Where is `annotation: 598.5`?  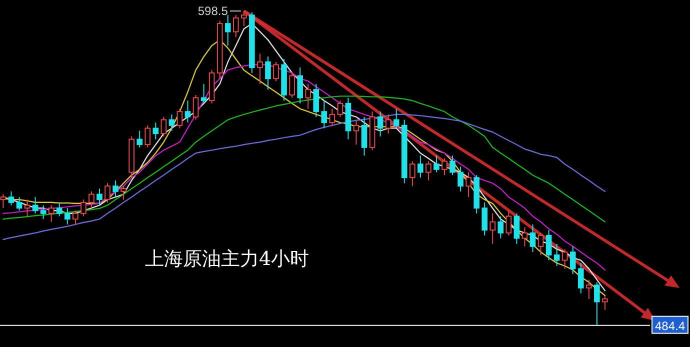
annotation: 598.5 is located at coordinates (213, 11).